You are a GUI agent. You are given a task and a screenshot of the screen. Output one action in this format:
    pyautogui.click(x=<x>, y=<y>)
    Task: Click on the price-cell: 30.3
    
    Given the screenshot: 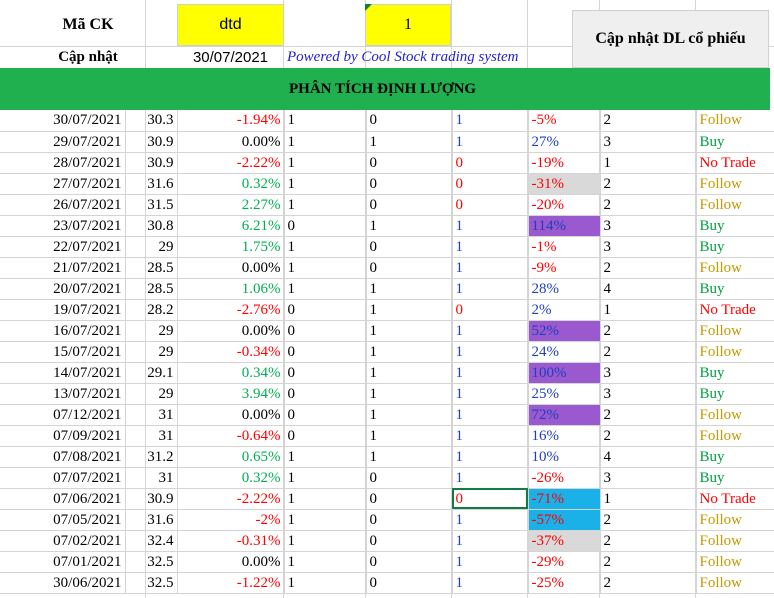 What is the action you would take?
    pyautogui.click(x=151, y=121)
    